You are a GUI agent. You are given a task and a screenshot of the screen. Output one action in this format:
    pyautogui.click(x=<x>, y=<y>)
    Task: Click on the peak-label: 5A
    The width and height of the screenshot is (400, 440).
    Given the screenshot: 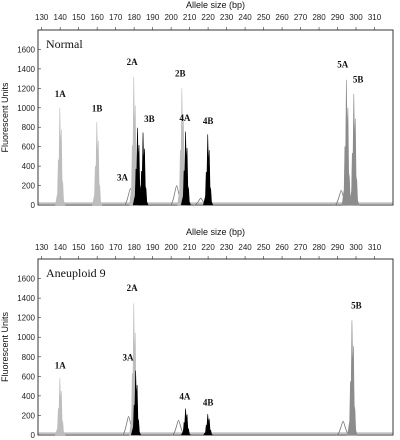 What is the action you would take?
    pyautogui.click(x=343, y=65)
    